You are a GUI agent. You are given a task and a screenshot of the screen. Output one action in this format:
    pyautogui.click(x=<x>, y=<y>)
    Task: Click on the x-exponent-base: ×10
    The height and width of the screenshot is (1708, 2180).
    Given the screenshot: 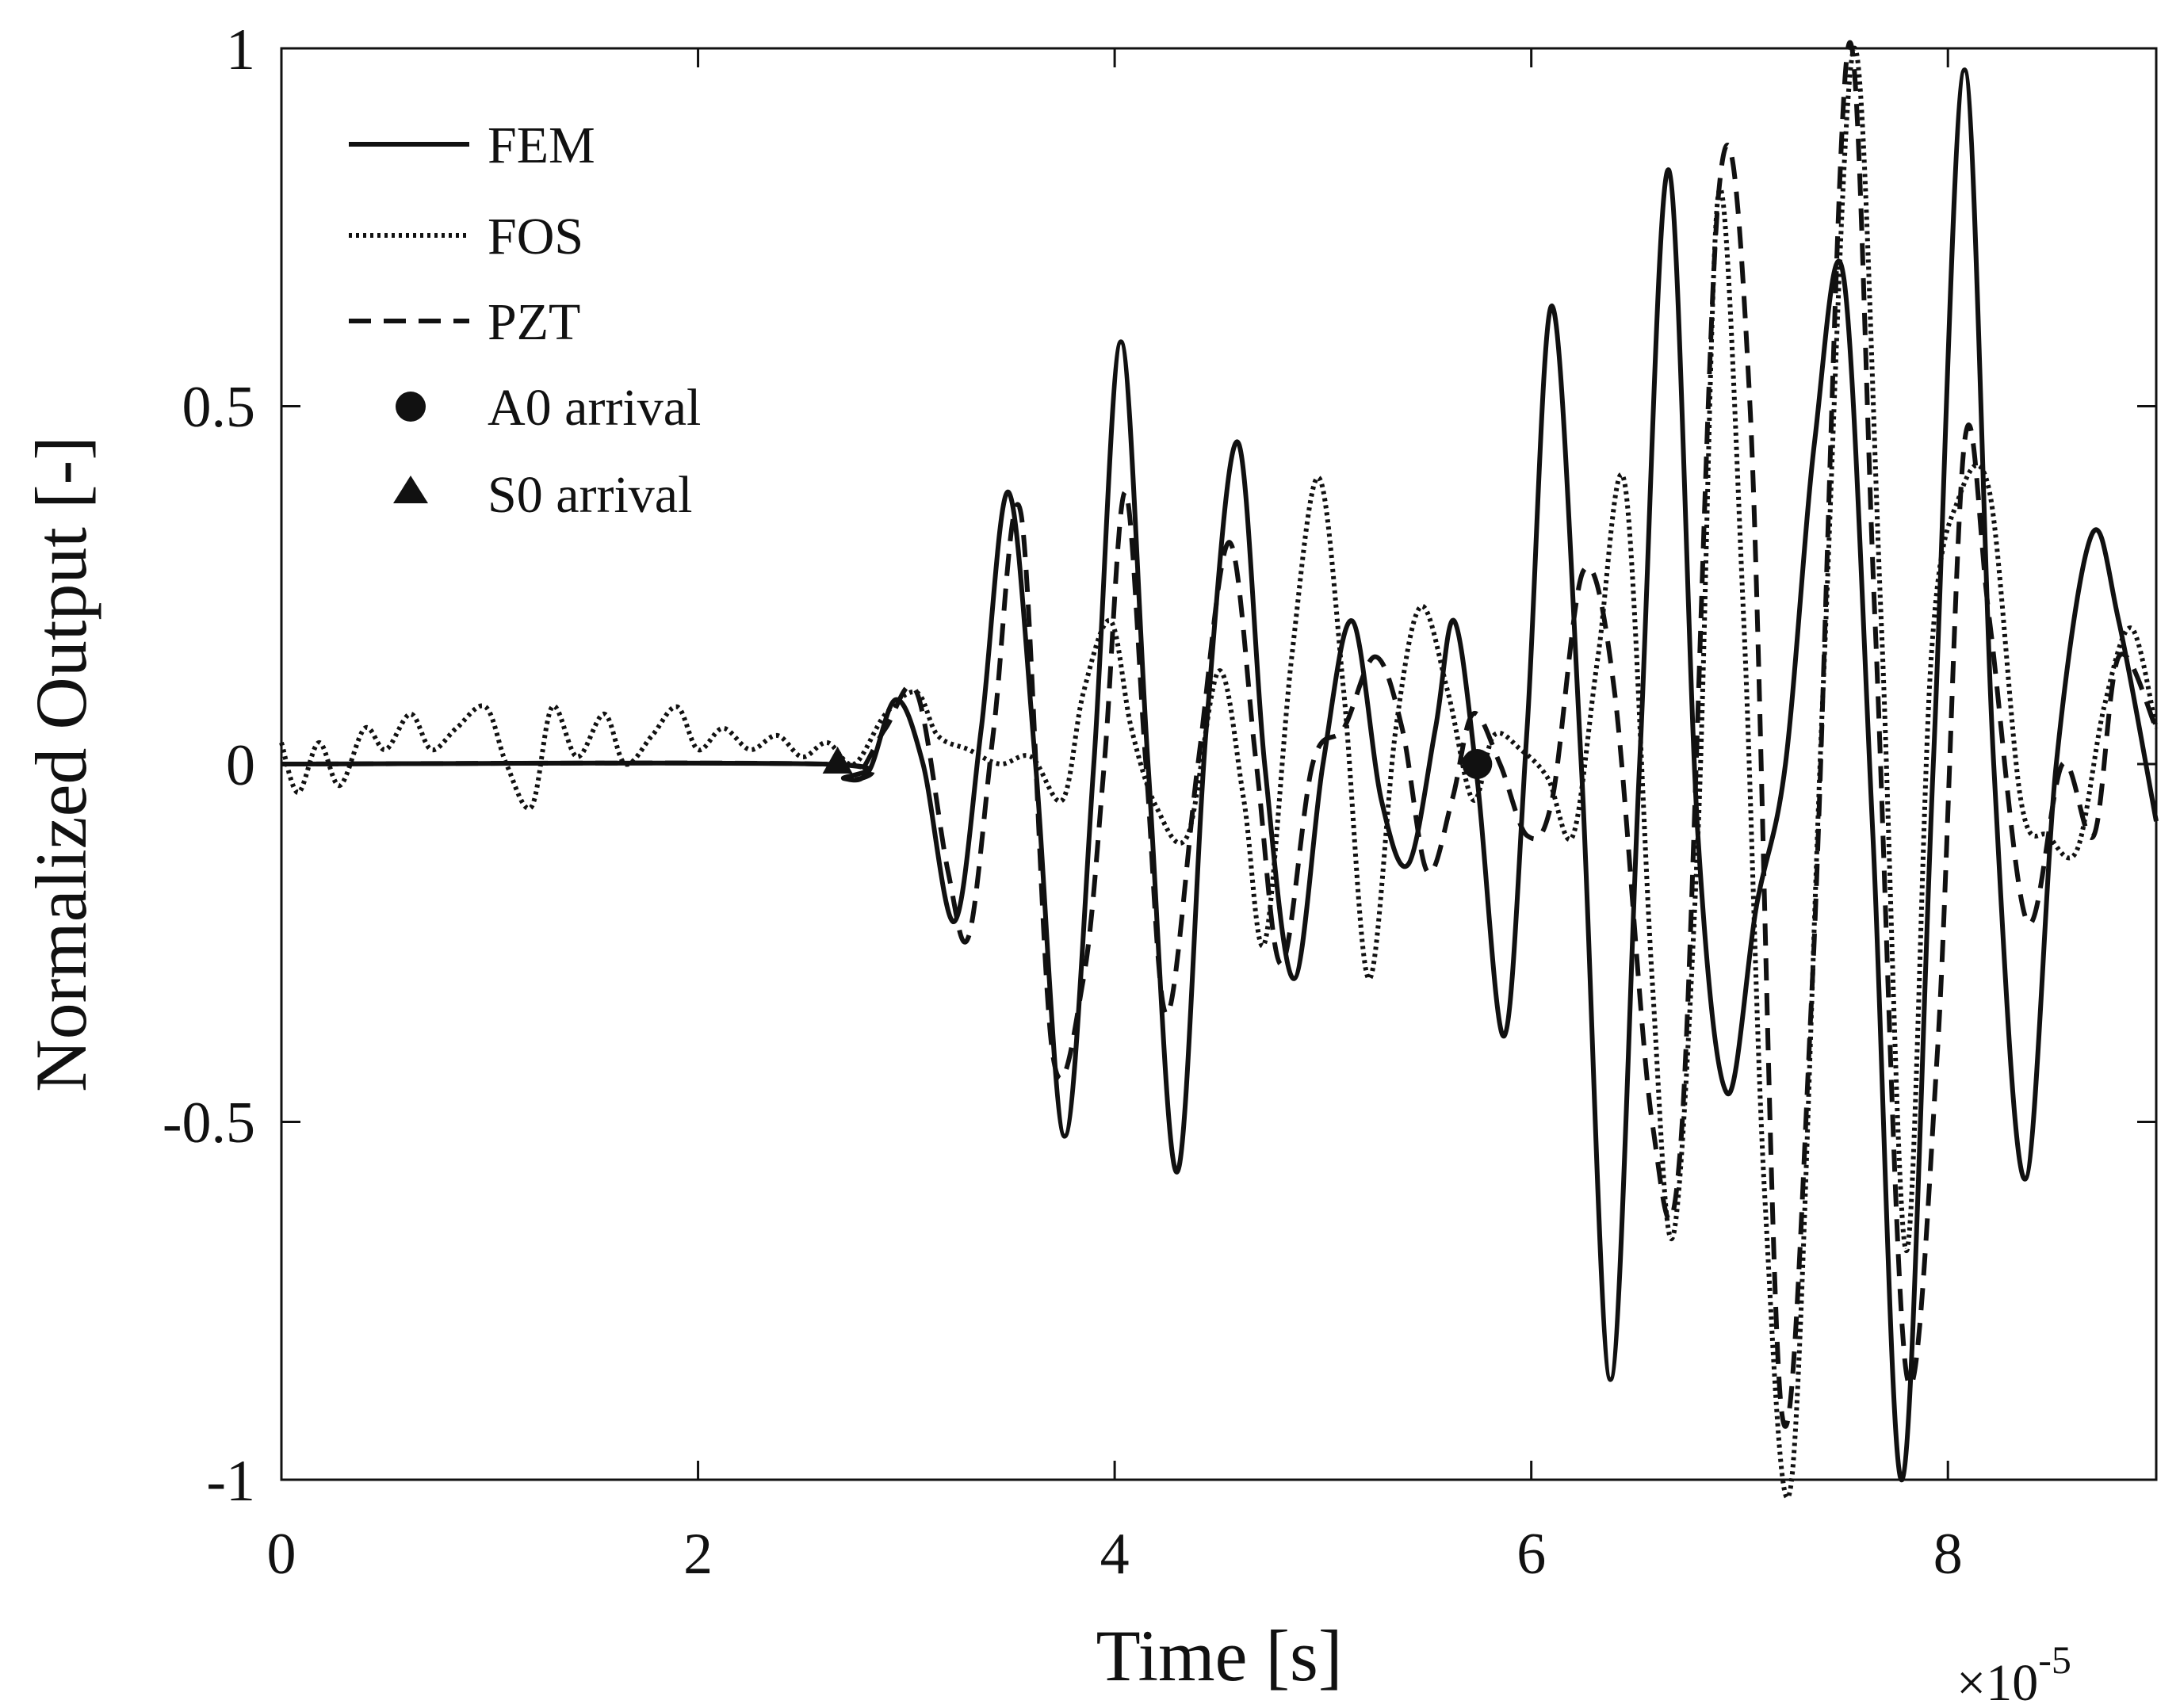 What is the action you would take?
    pyautogui.click(x=1997, y=1681)
    